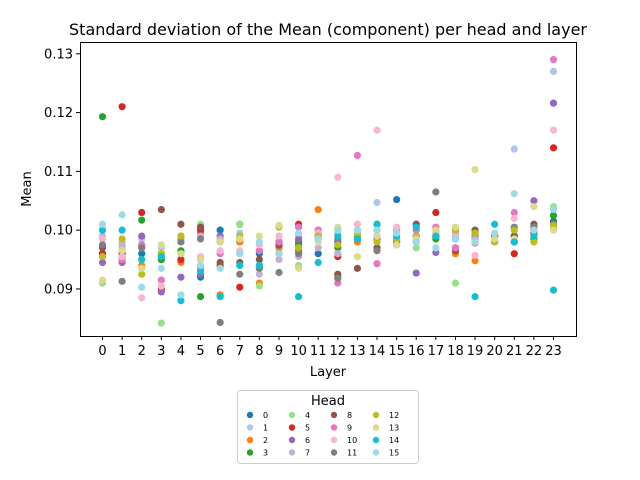  Describe the element at coordinates (385, 453) in the screenshot. I see `legend-entry-head-15: 15` at that location.